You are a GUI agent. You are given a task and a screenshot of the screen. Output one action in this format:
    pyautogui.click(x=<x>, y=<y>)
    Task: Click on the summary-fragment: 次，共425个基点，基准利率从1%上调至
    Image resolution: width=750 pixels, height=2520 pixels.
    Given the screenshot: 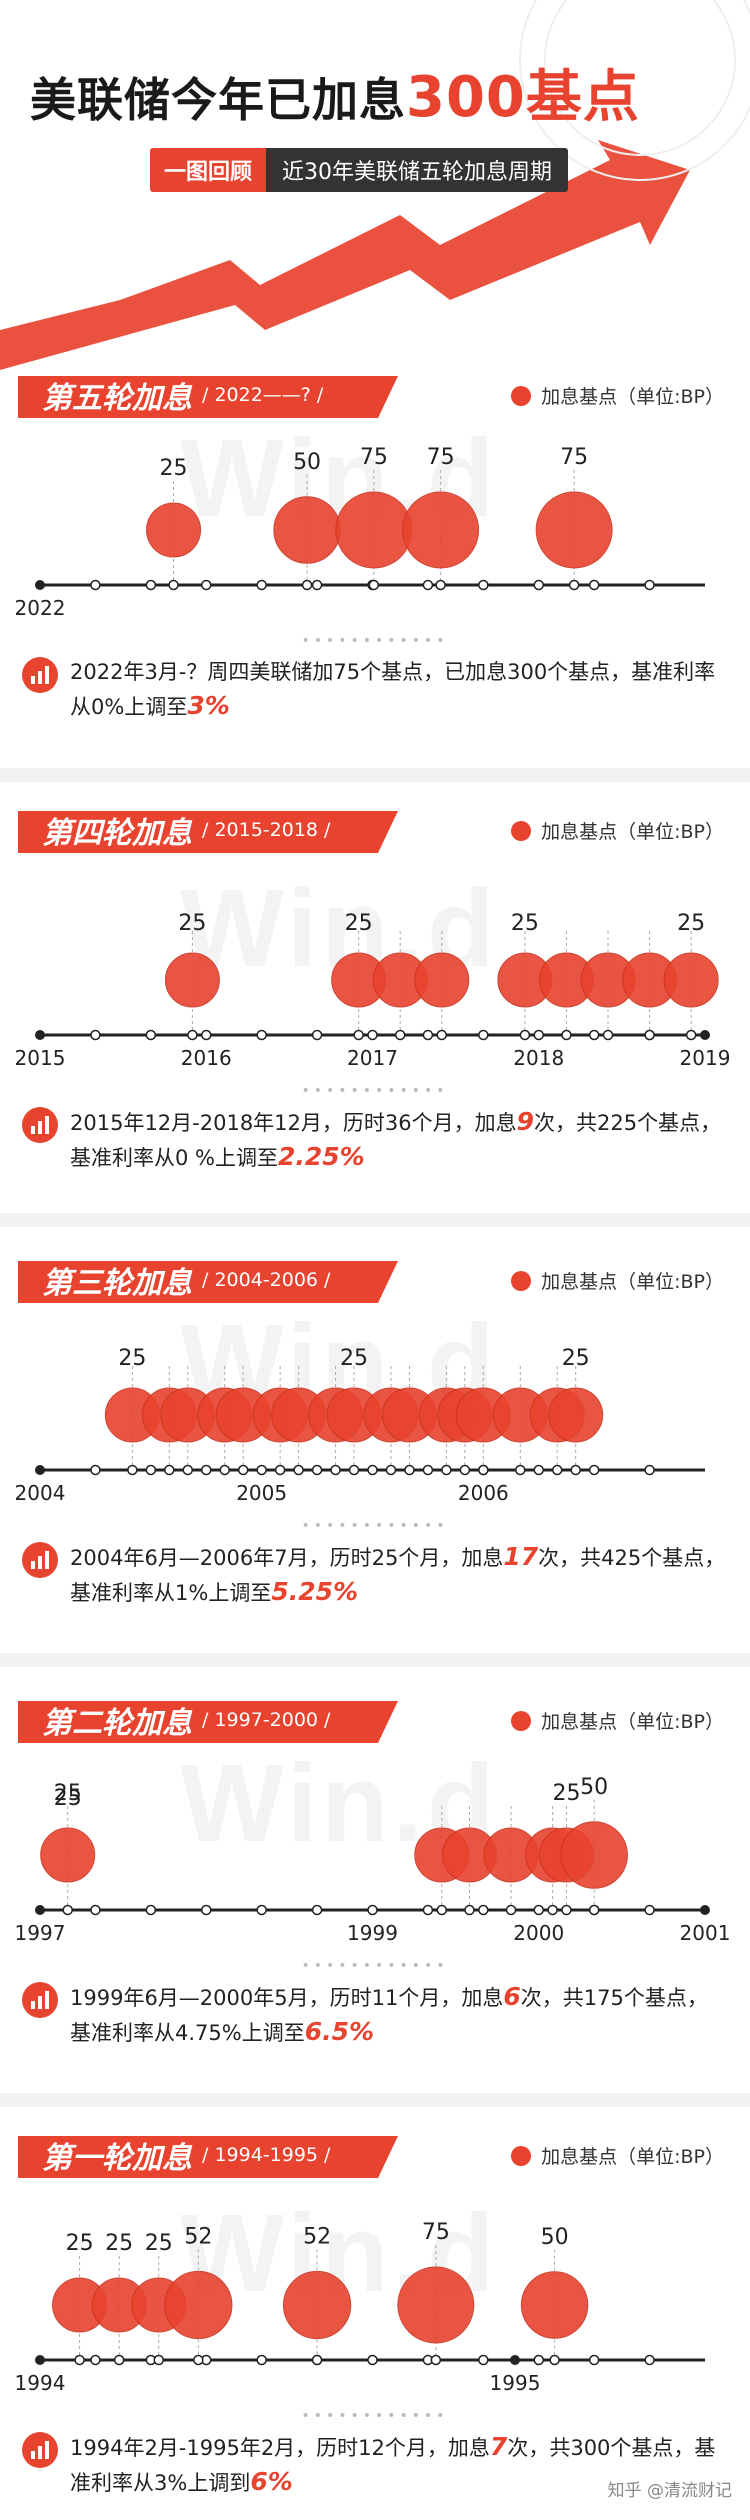 What is the action you would take?
    pyautogui.click(x=398, y=1575)
    